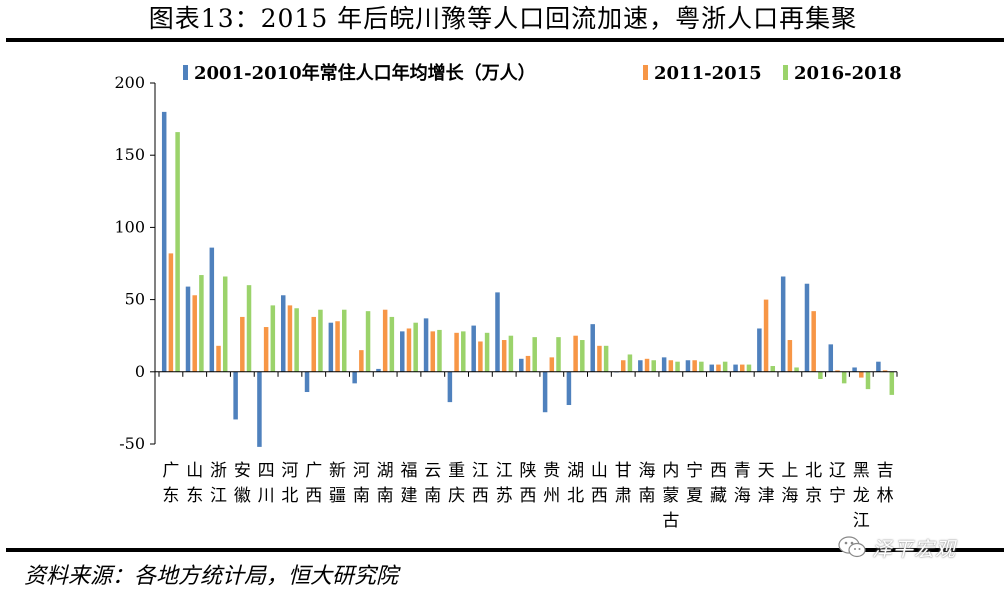 The width and height of the screenshot is (1006, 591). Describe the element at coordinates (606, 358) in the screenshot. I see `bar-s3-山西` at that location.